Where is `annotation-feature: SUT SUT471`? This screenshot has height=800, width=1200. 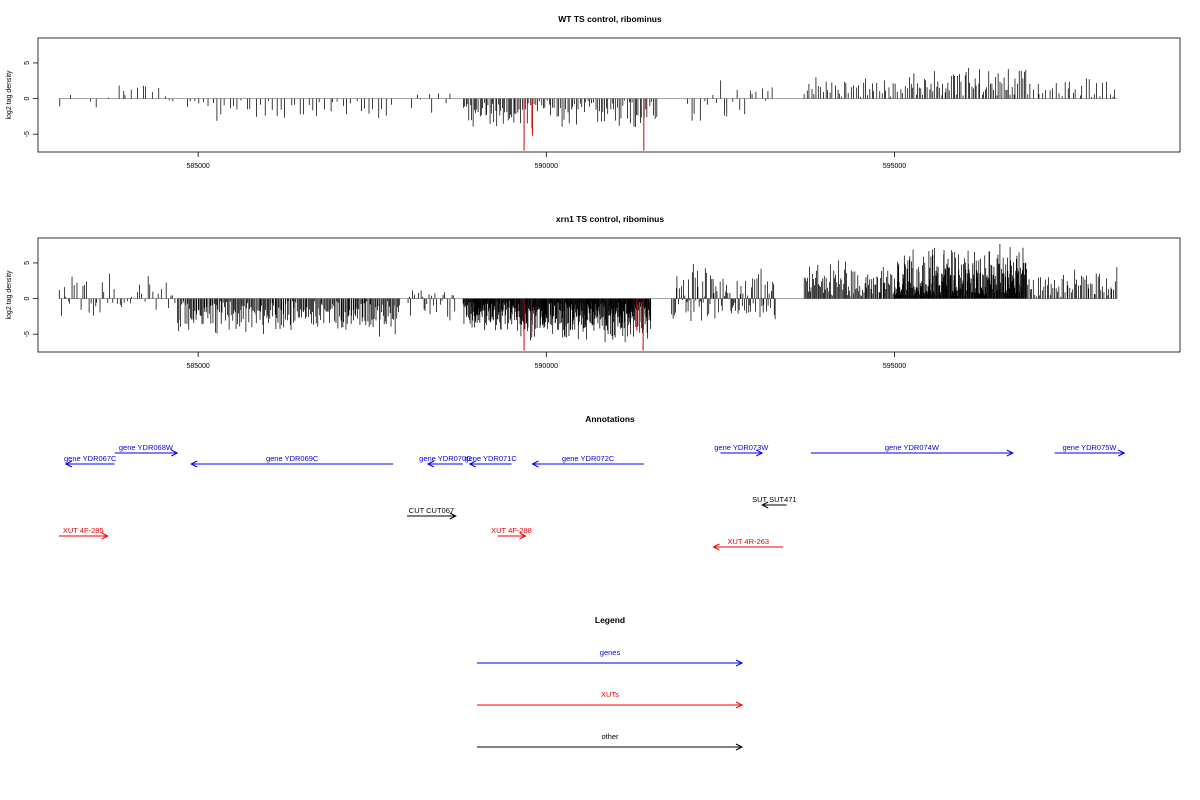 annotation-feature: SUT SUT471 is located at coordinates (774, 502).